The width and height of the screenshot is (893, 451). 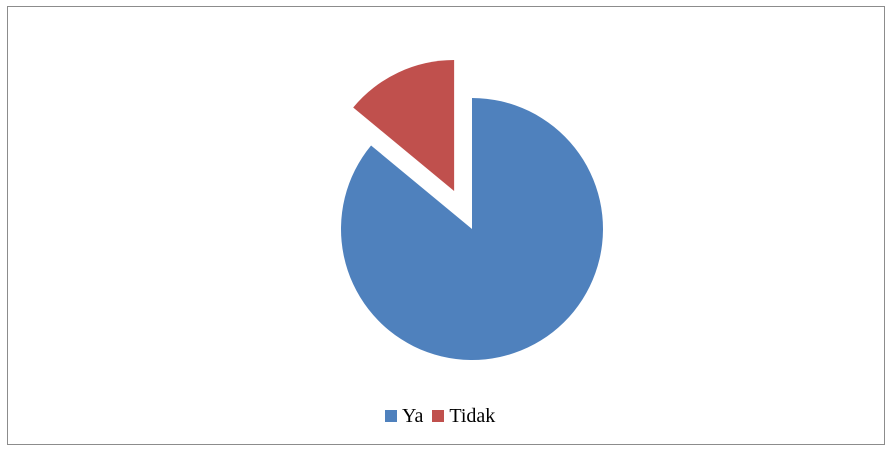 What do you see at coordinates (438, 416) in the screenshot?
I see `legend-swatch-tidak` at bounding box center [438, 416].